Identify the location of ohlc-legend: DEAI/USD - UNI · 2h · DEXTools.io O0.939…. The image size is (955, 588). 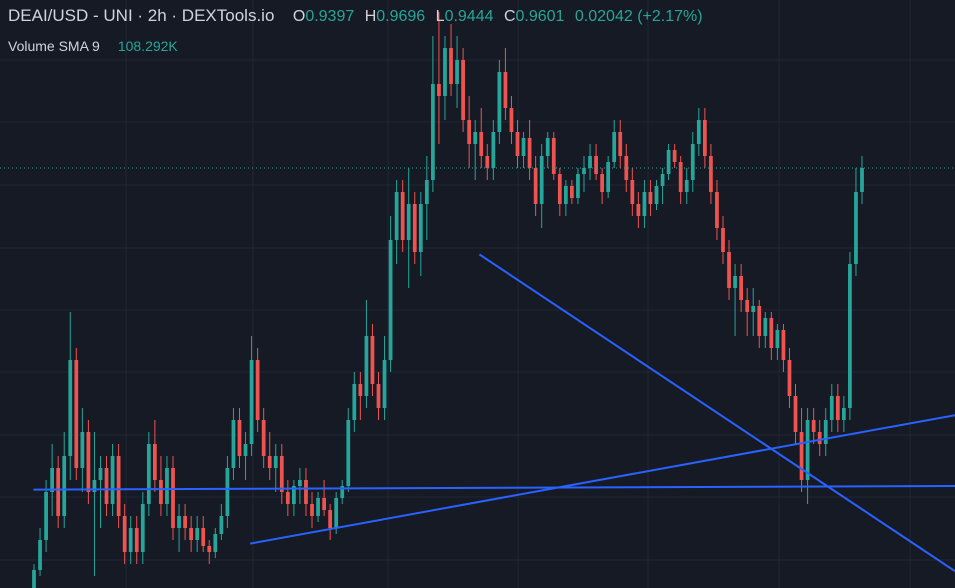
(355, 16).